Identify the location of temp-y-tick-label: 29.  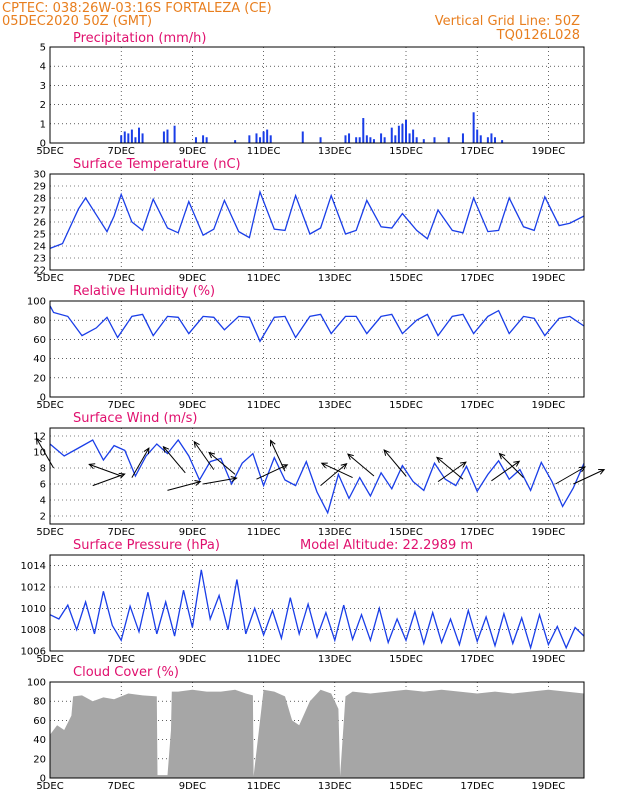
(39, 187).